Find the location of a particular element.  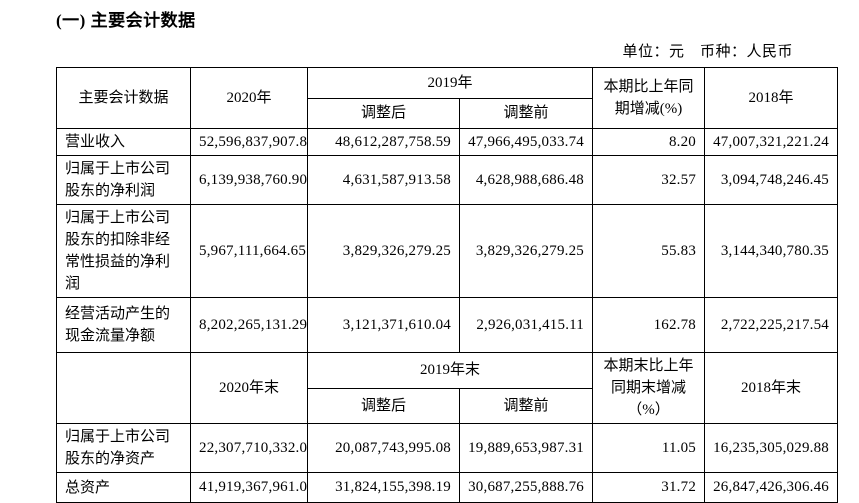

header2-2020-end: 2020年末 is located at coordinates (249, 388).